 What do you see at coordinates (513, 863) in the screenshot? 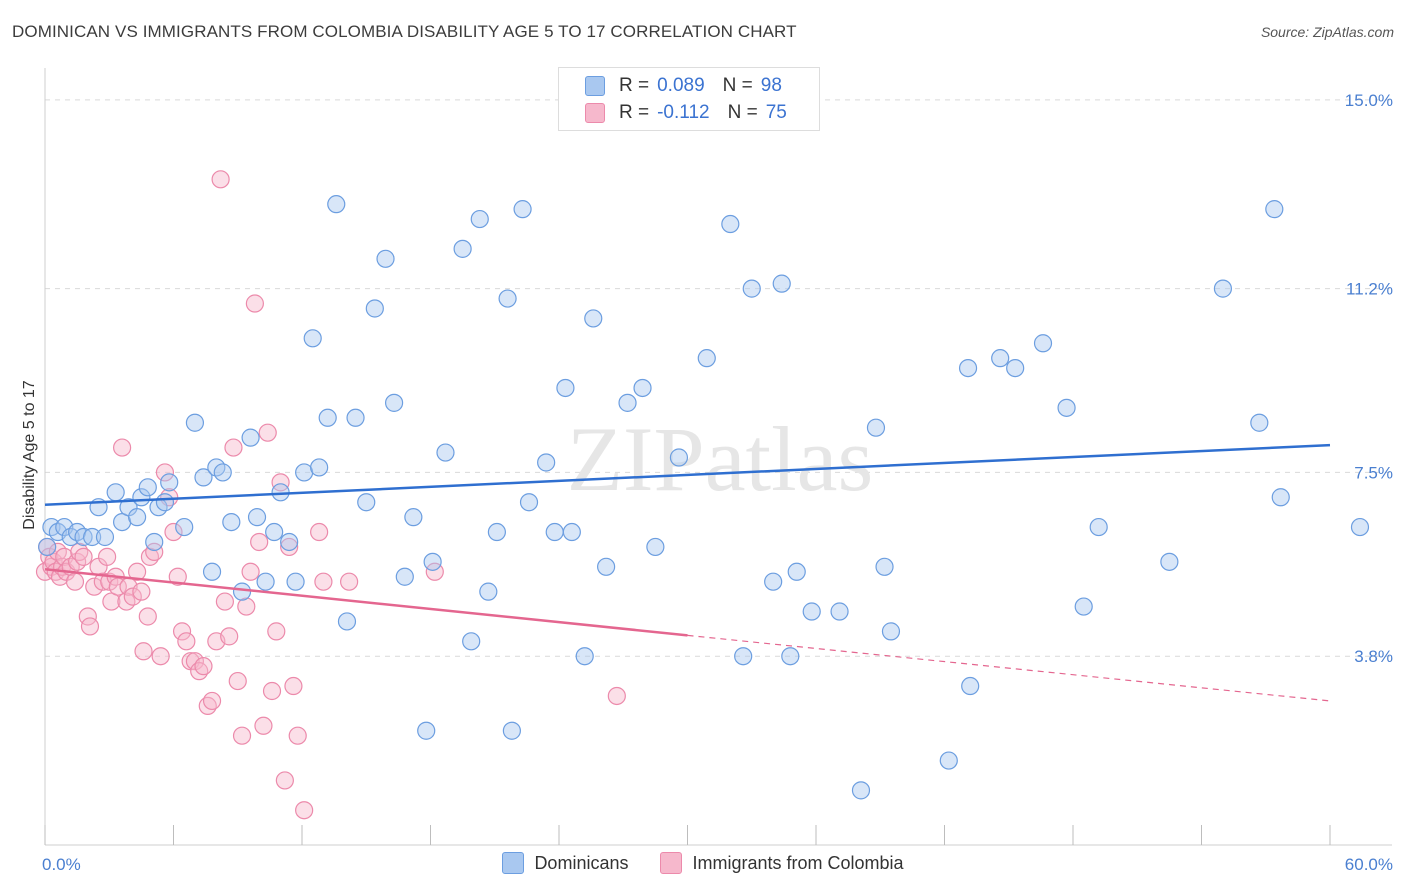
I see `legend-swatch-dominicans` at bounding box center [513, 863].